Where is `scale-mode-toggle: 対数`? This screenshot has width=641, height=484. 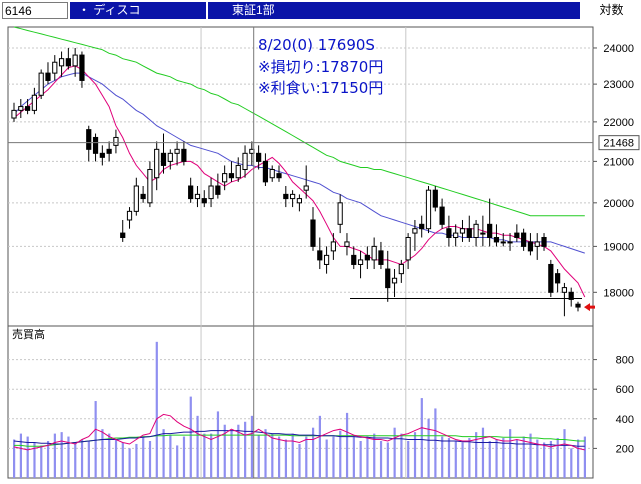
scale-mode-toggle: 対数 is located at coordinates (611, 10).